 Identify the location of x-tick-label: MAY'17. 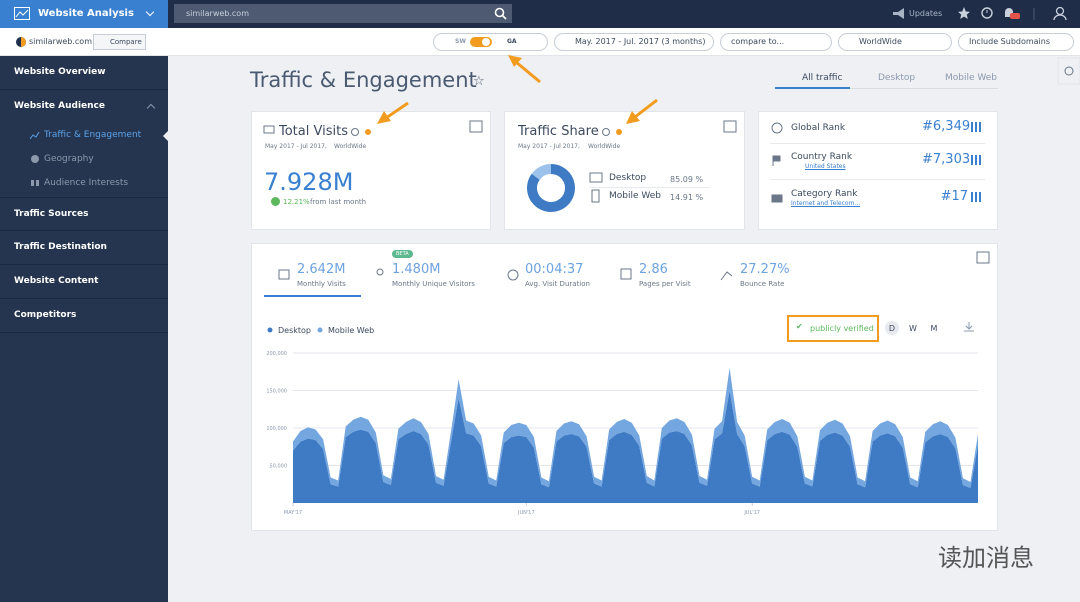
(293, 513).